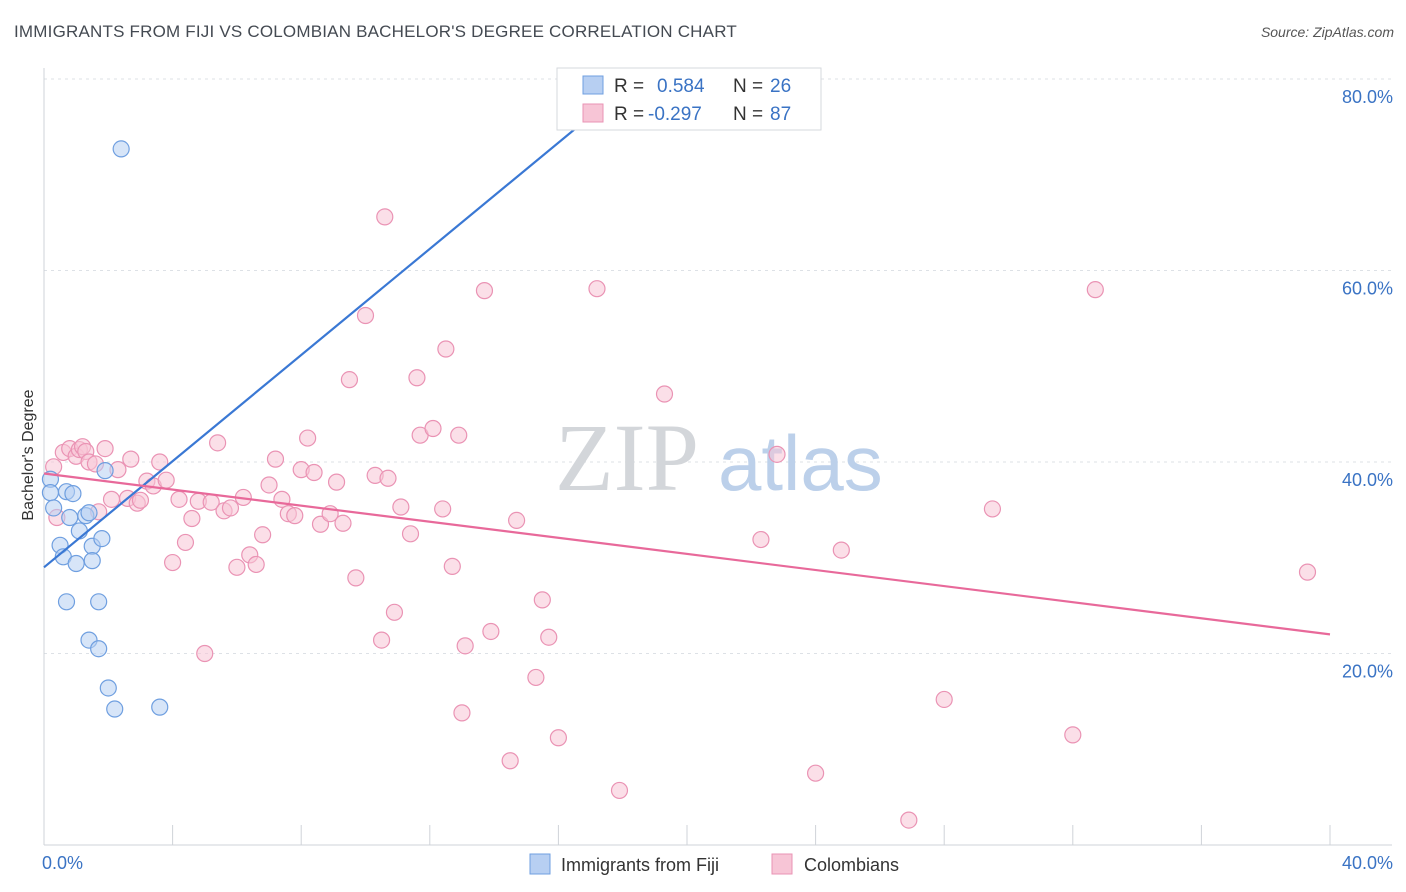 Image resolution: width=1406 pixels, height=892 pixels. Describe the element at coordinates (782, 864) in the screenshot. I see `legend-colombians-swatch` at that location.